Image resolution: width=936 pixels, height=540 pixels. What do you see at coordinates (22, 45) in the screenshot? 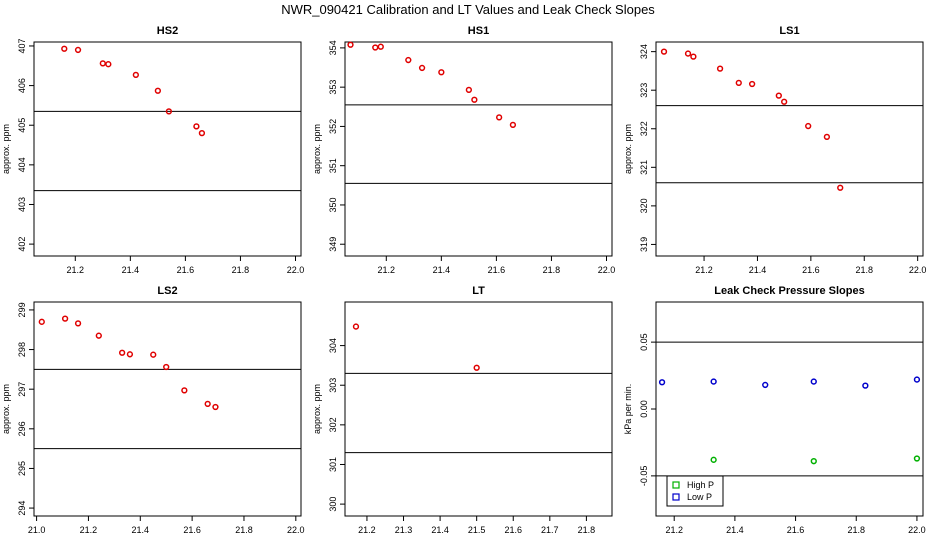
I see `y-tick-label: 407` at bounding box center [22, 45].